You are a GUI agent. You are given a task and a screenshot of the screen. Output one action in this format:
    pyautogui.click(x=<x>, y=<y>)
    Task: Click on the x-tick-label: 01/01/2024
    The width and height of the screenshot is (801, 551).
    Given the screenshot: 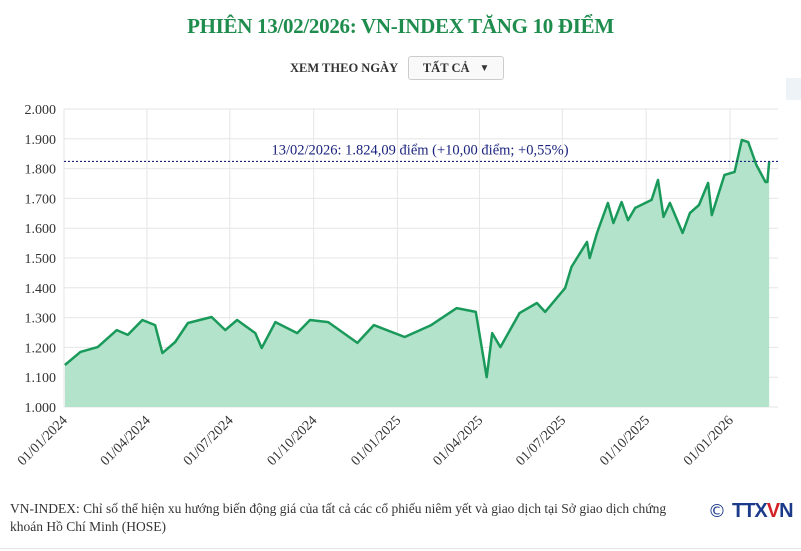 What is the action you would take?
    pyautogui.click(x=43, y=441)
    